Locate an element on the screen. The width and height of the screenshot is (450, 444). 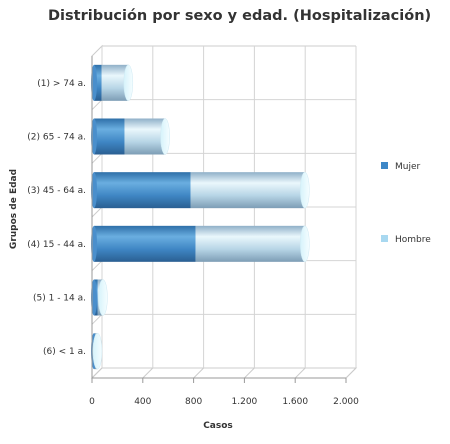
y-tick-label: (6) < 1 a. is located at coordinates (64, 352).